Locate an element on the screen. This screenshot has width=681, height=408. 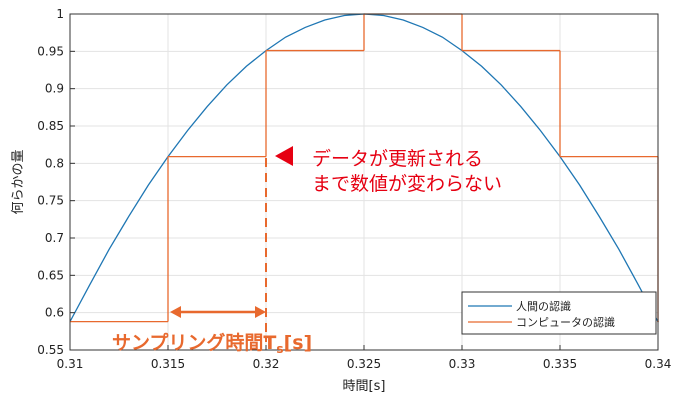
y-tick-label: 0.55 is located at coordinates (50, 350).